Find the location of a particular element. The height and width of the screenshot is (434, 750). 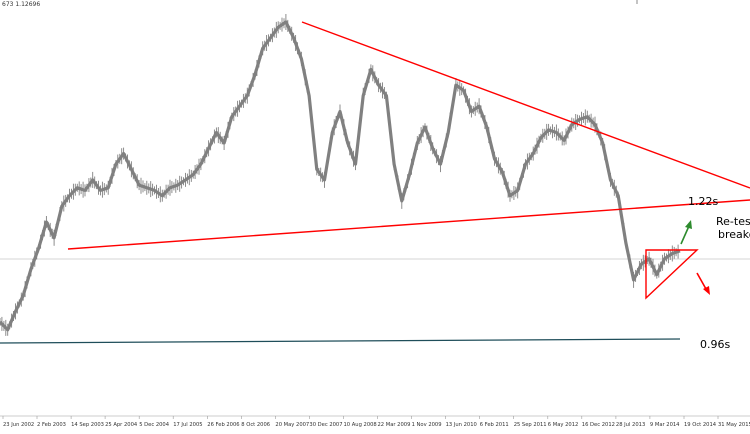

x-tick-label: 14 Sep 2003 is located at coordinates (87, 425).